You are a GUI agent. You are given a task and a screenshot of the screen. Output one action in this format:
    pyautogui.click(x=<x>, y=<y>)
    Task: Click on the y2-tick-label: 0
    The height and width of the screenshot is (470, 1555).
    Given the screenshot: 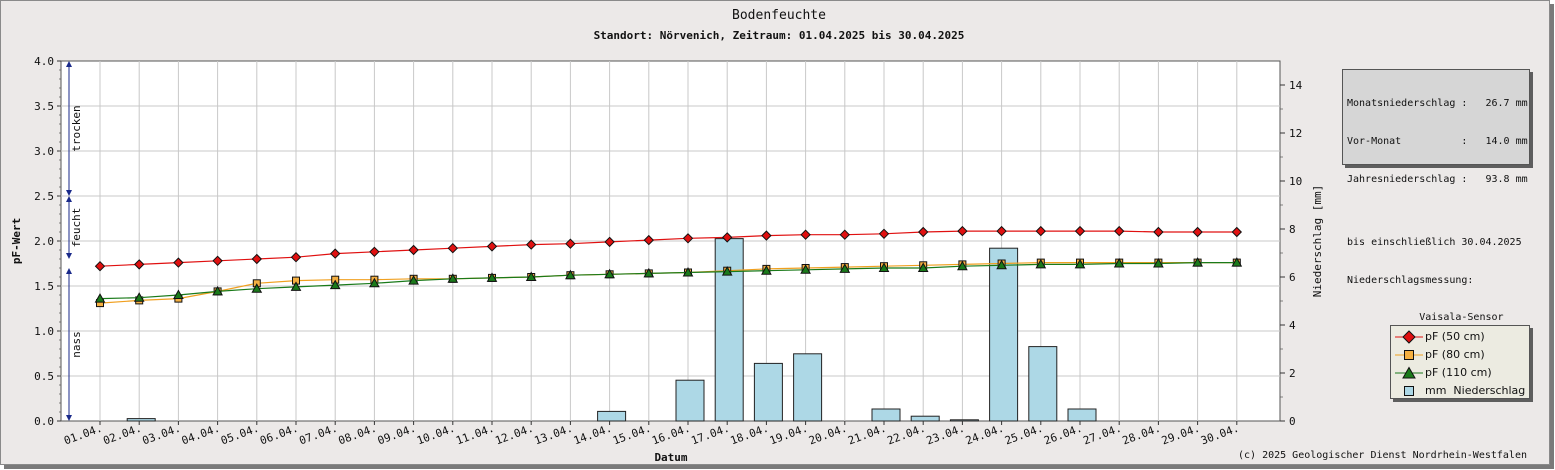 What is the action you would take?
    pyautogui.click(x=1292, y=421)
    